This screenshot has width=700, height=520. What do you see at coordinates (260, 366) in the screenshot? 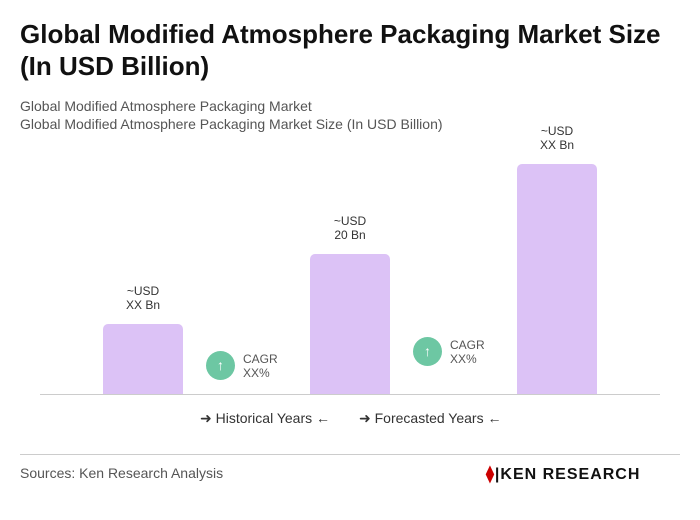
I see `cagr-label-1: CAGR XX%` at bounding box center [260, 366].